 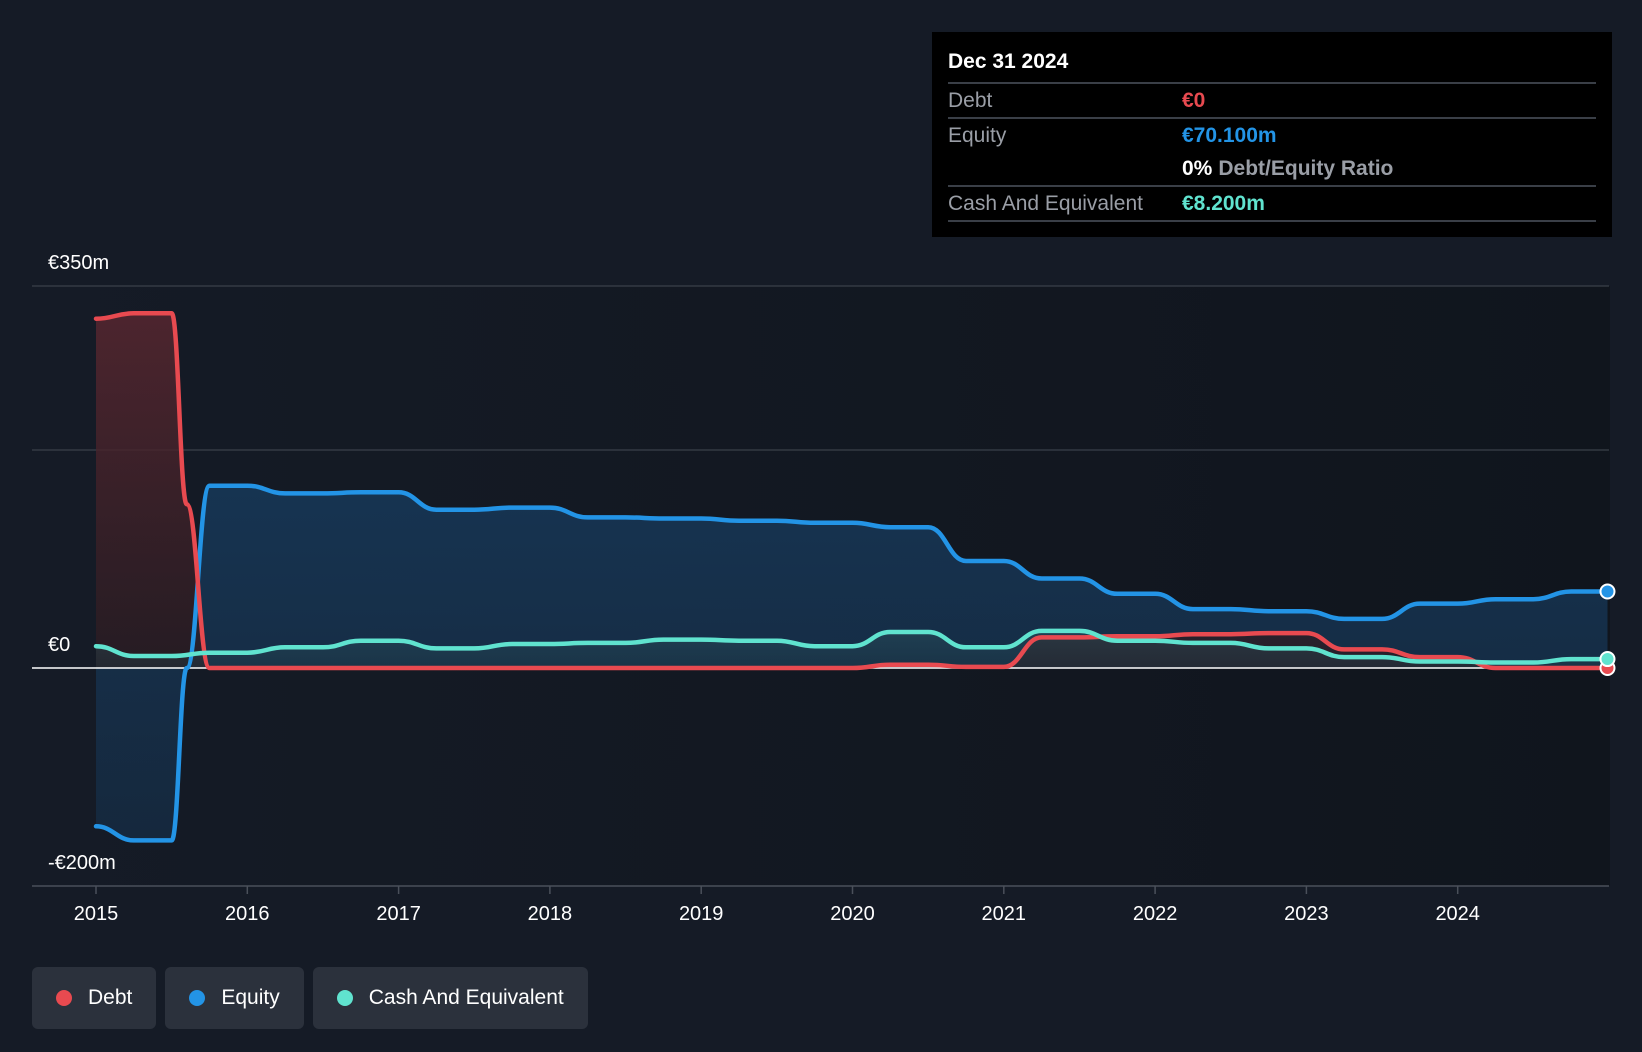 What do you see at coordinates (550, 914) in the screenshot?
I see `x-tick-label: 2018` at bounding box center [550, 914].